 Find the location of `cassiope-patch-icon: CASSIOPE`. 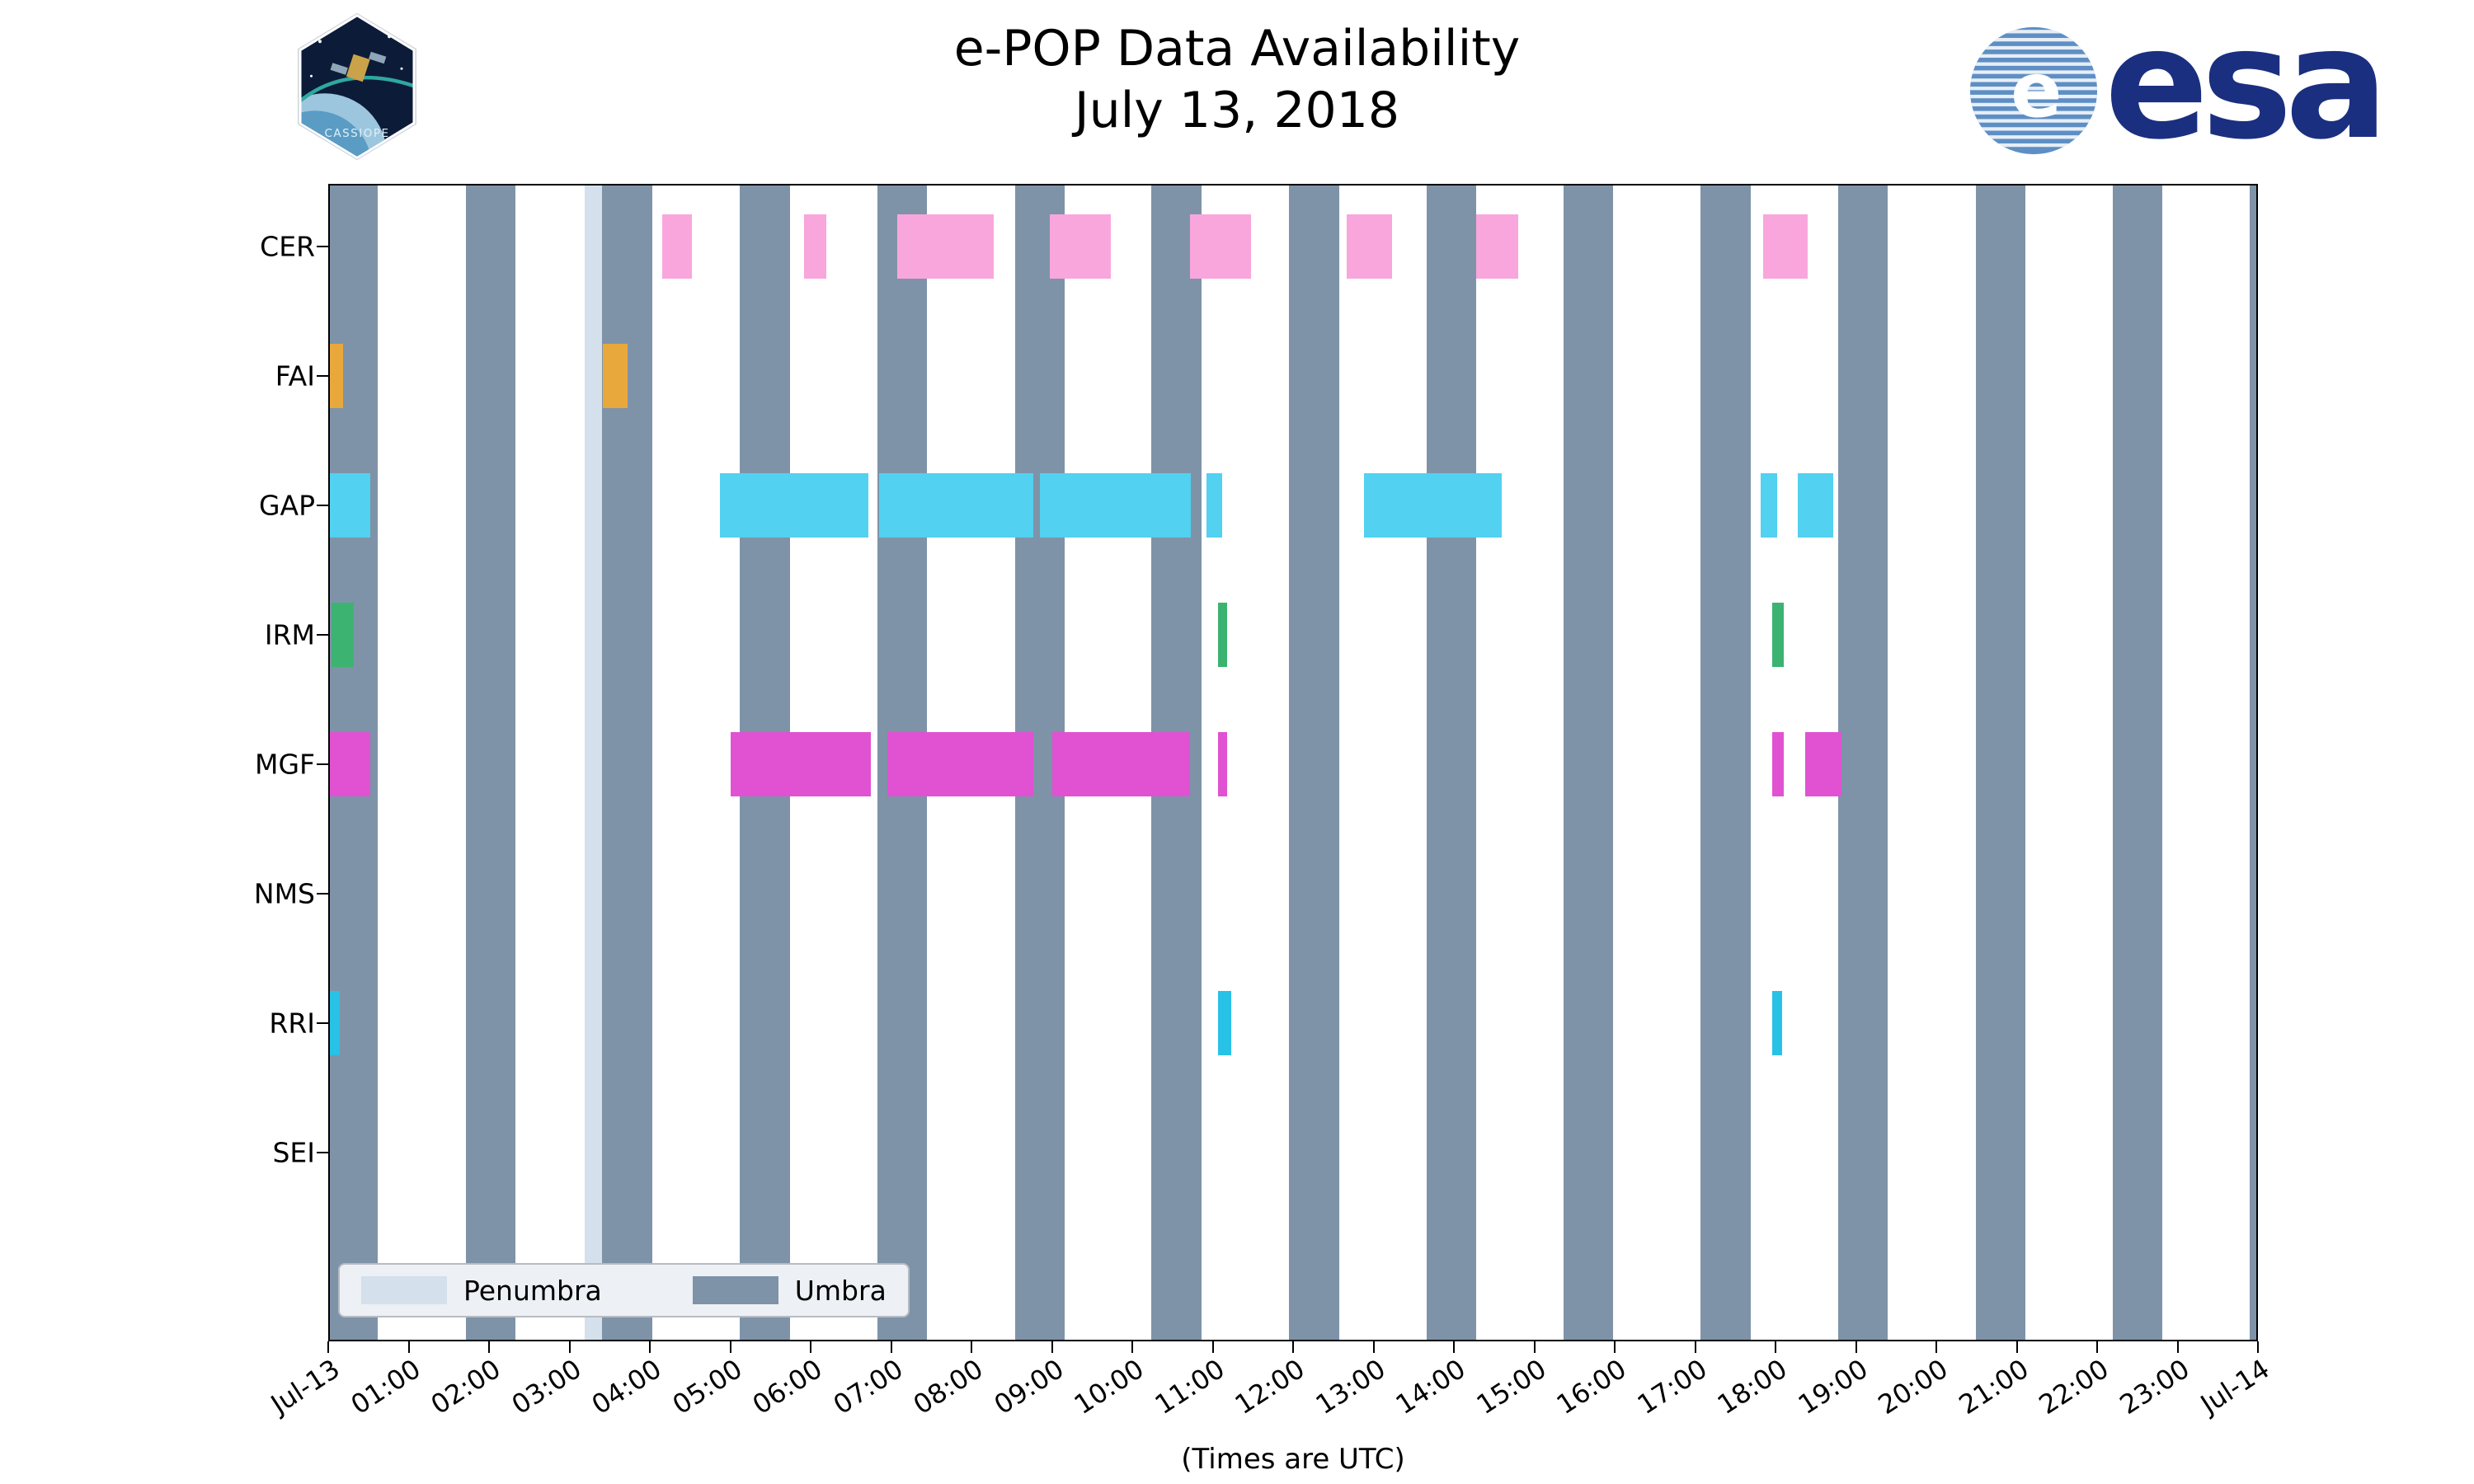

cassiope-patch-icon: CASSIOPE is located at coordinates (357, 86).